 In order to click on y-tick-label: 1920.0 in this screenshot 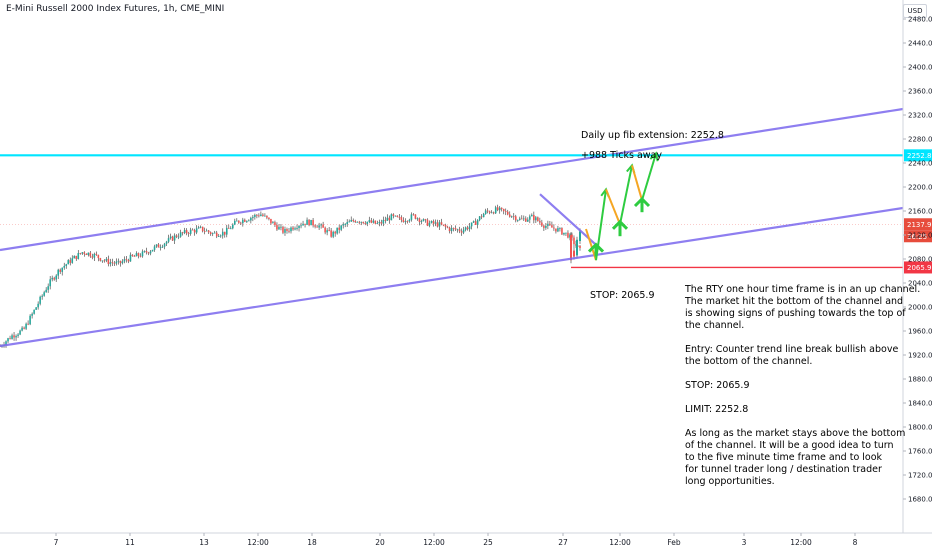, I will do `click(920, 356)`.